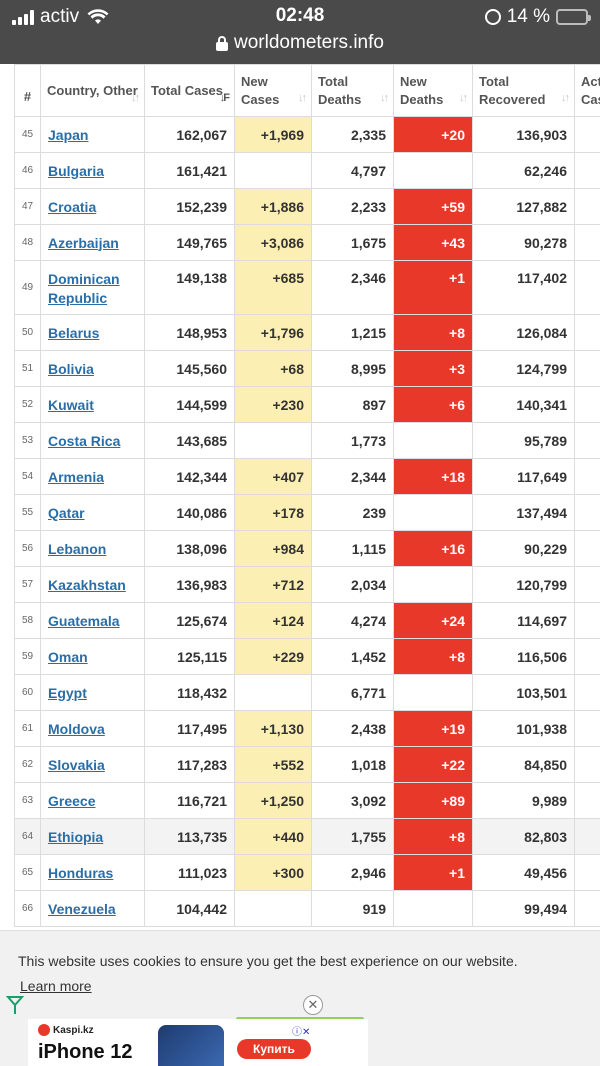 Image resolution: width=600 pixels, height=1066 pixels. I want to click on country-cell: Moldova, so click(92, 728).